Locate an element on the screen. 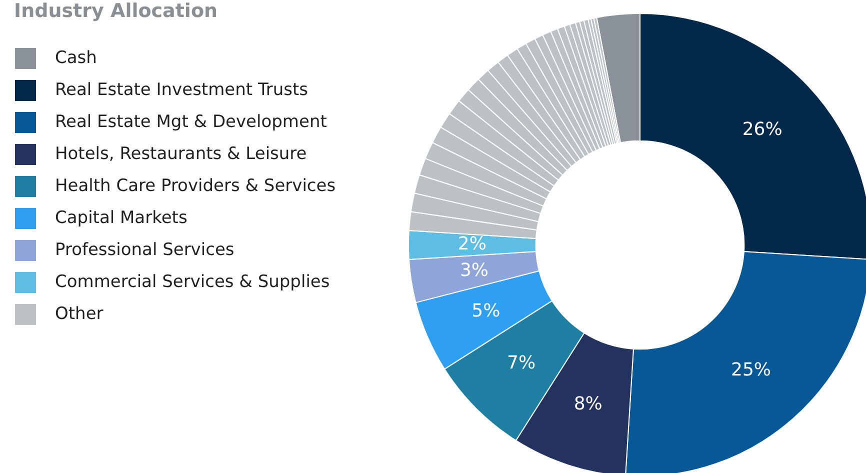  legend-label: Other is located at coordinates (79, 314).